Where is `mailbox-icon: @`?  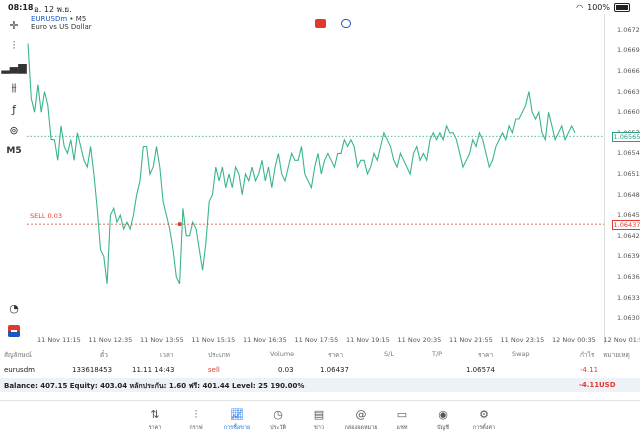
mailbox-icon: @ is located at coordinates (361, 414).